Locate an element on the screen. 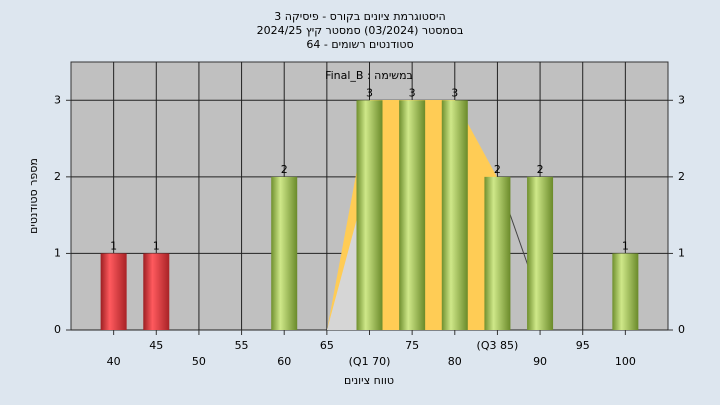 Image resolution: width=720 pixels, height=405 pixels. chart-title: היסטוגרמת ציונים בקורס - פיסיקה 3 is located at coordinates (359, 16).